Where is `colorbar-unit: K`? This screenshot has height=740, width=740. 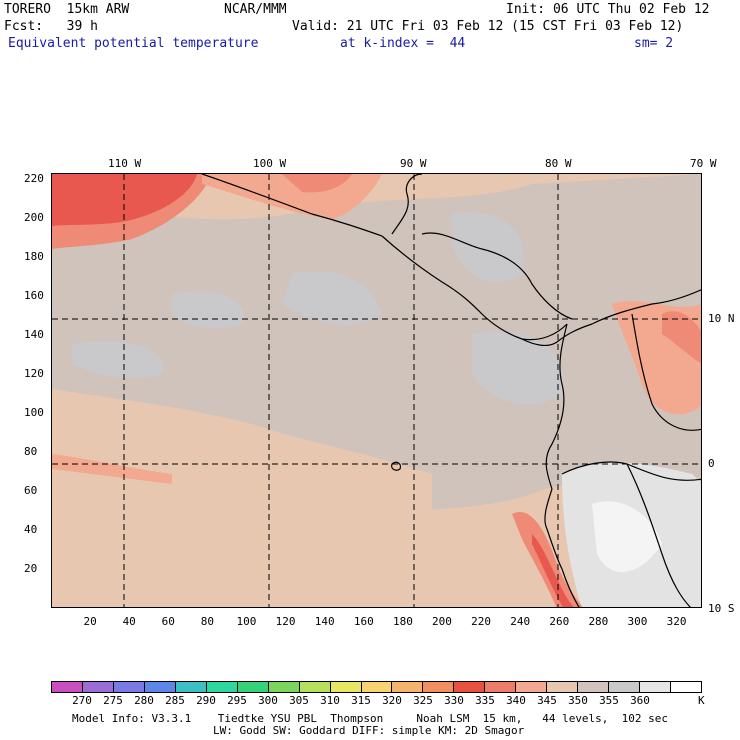 colorbar-unit: K is located at coordinates (701, 700).